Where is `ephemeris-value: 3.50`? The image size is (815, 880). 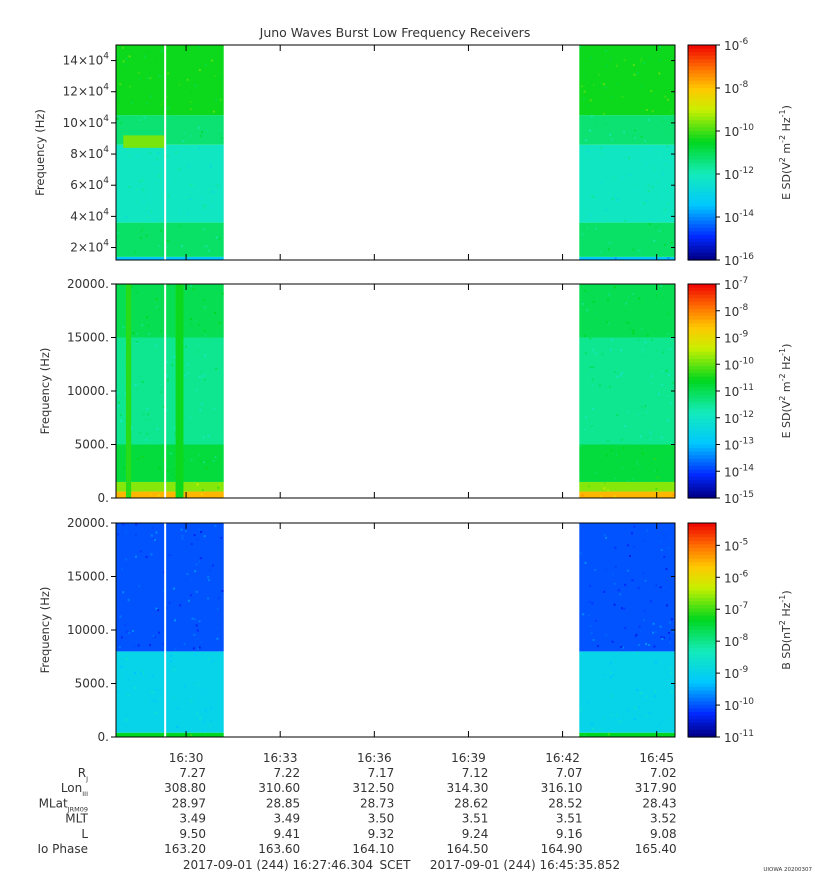 ephemeris-value: 3.50 is located at coordinates (381, 819).